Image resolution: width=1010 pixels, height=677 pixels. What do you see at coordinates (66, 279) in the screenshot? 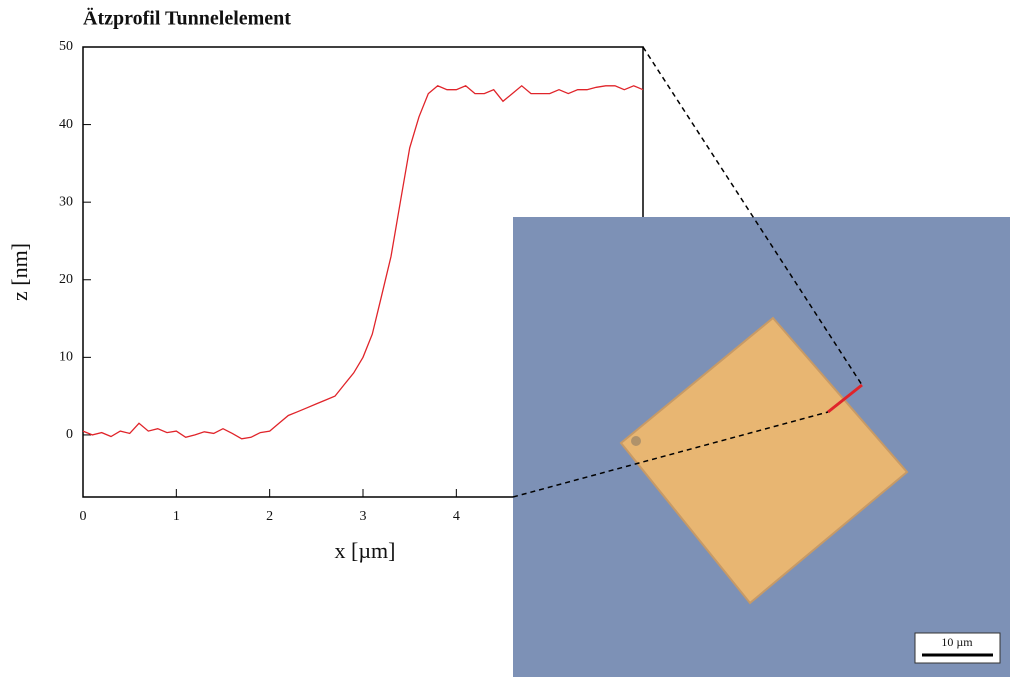
I see `y-tick-label: 20` at bounding box center [66, 279].